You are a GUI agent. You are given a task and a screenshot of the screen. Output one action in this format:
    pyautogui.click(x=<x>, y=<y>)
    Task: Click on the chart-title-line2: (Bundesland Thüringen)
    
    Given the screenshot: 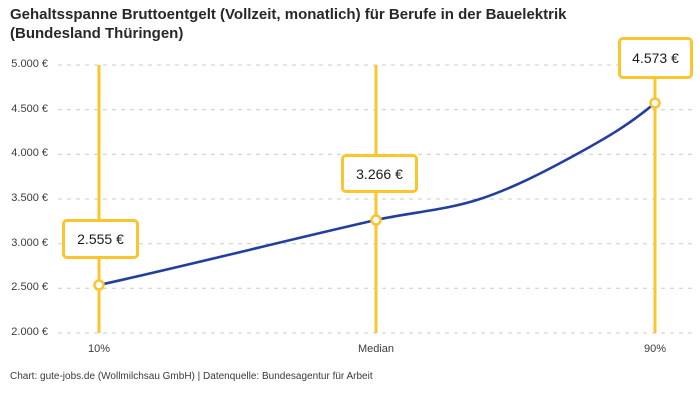 What is the action you would take?
    pyautogui.click(x=97, y=33)
    